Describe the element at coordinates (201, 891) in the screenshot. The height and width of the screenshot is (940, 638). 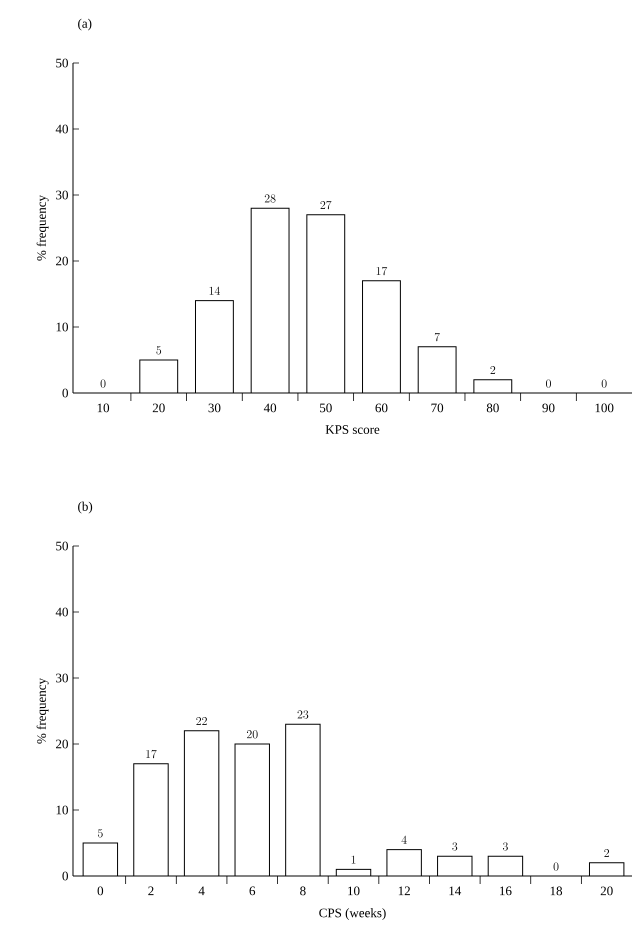
I see `x-tick-label: 4` at that location.